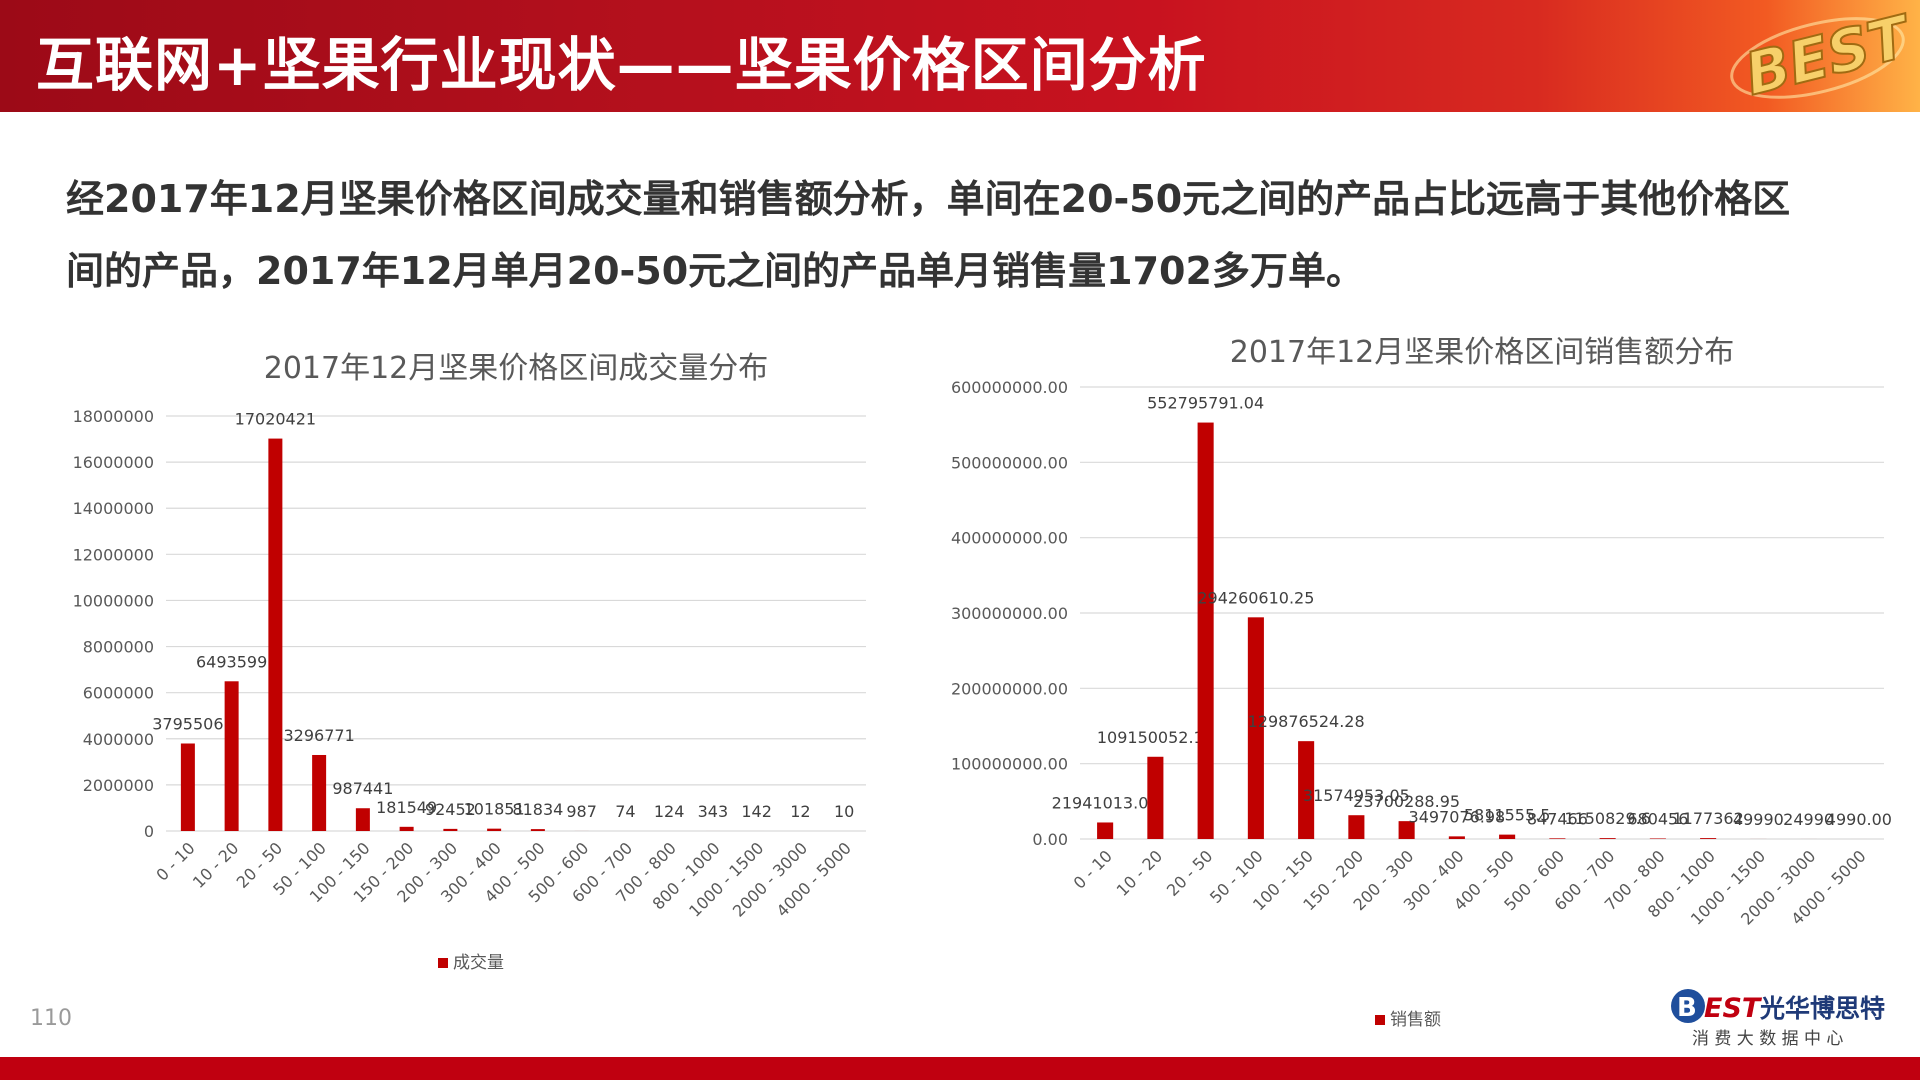  I want to click on data-label: 12, so click(800, 811).